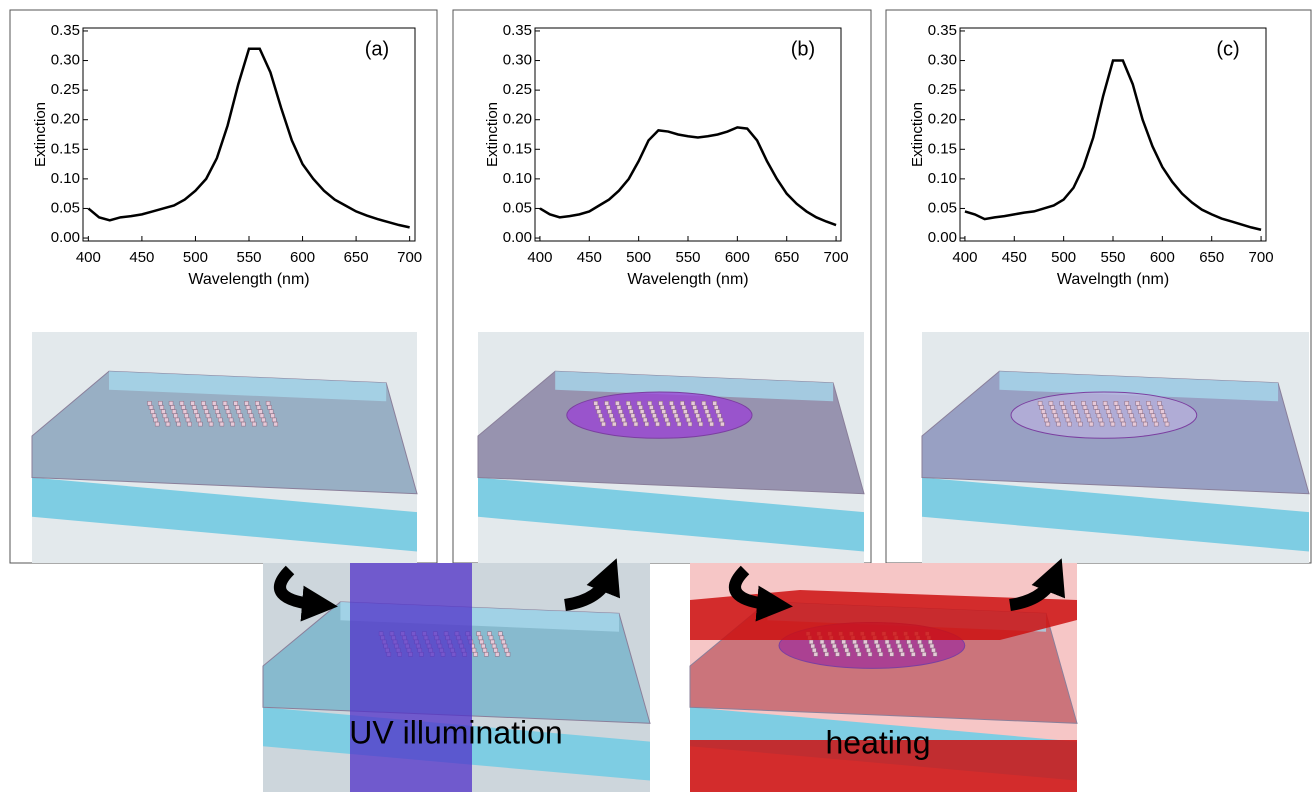 This screenshot has width=1312, height=797. I want to click on x-tick-label: 400, so click(88, 257).